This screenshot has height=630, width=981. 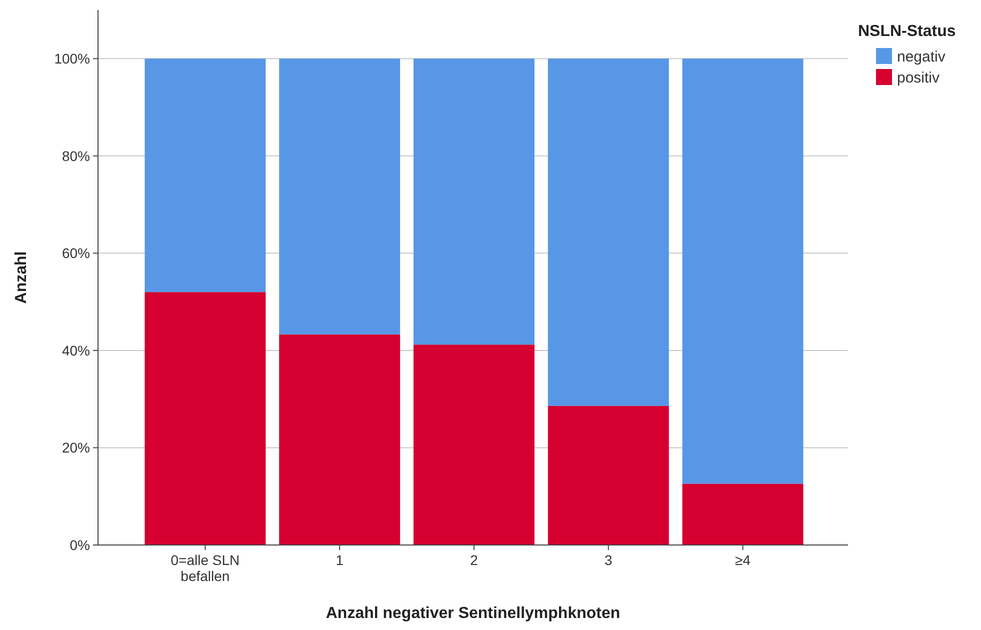 I want to click on y-tick-label: 20%, so click(x=76, y=448).